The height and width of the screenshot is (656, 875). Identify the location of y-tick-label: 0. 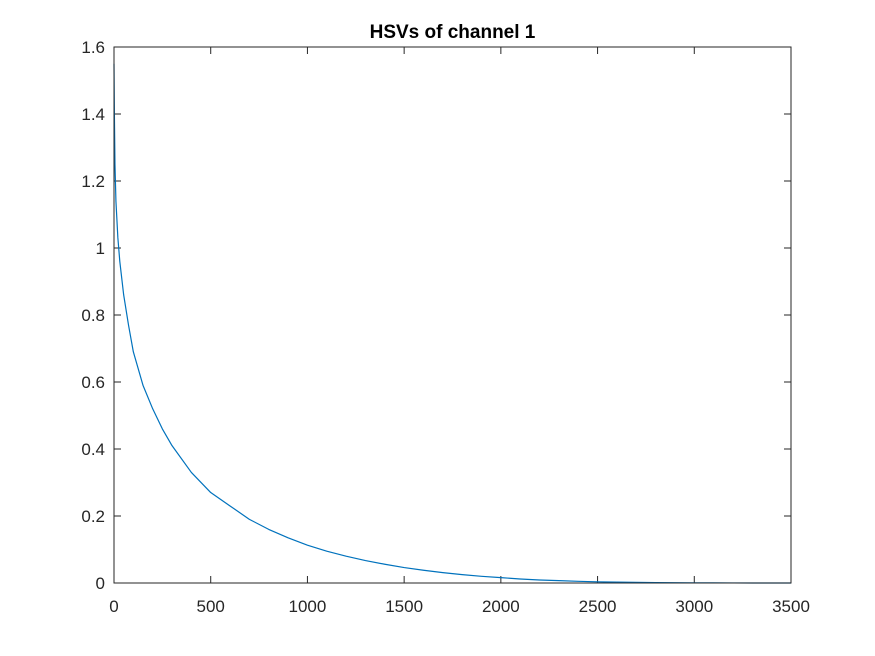
(100, 583).